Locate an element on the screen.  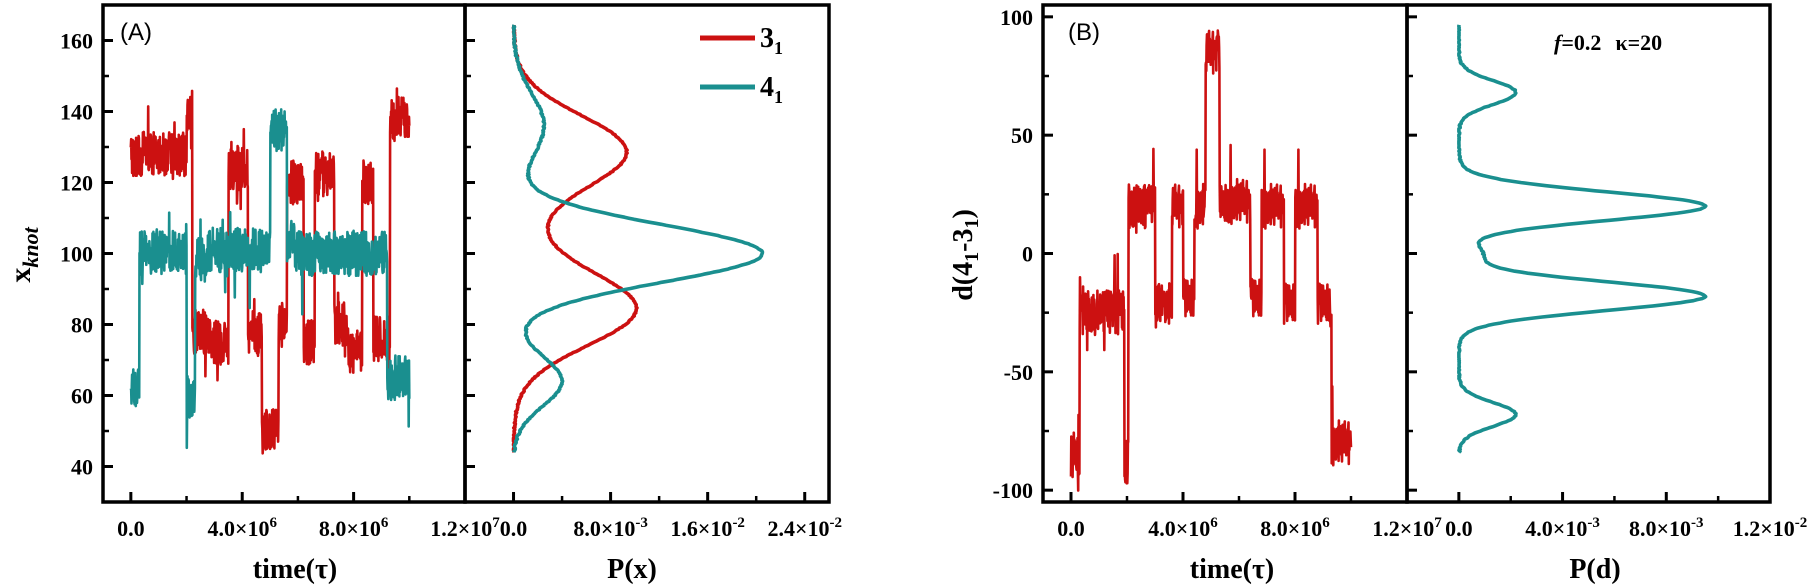
b-time-ytick-label: 100 is located at coordinates (1016, 17).